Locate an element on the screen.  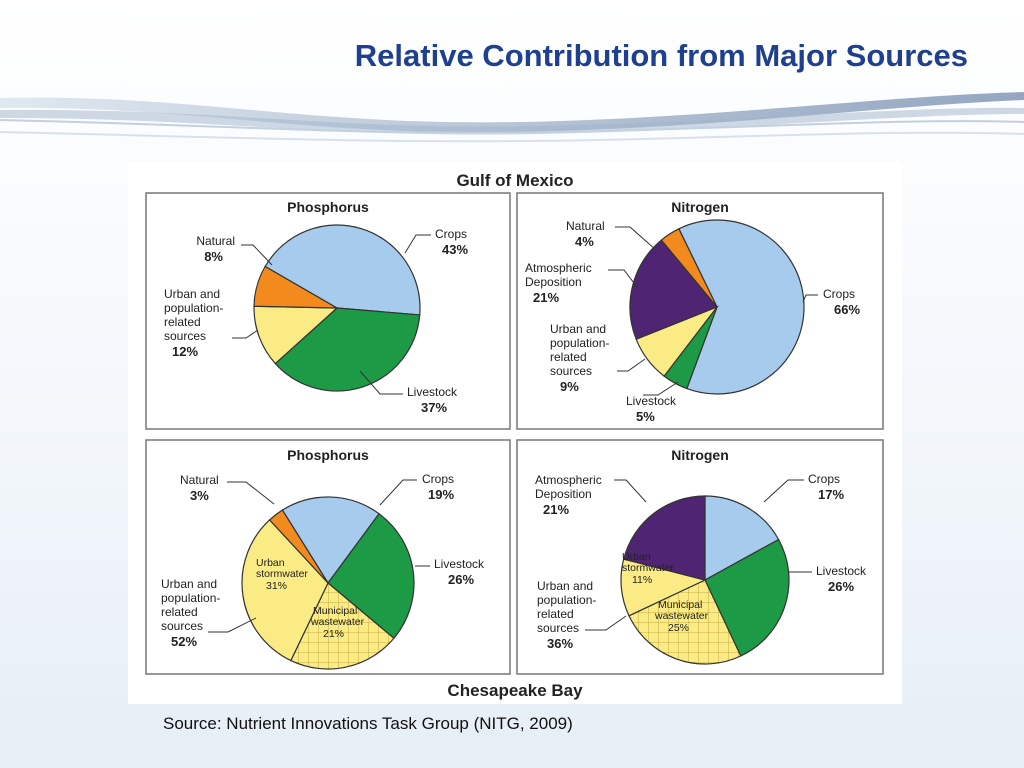
panel-gulf-nitrogen is located at coordinates (700, 311).